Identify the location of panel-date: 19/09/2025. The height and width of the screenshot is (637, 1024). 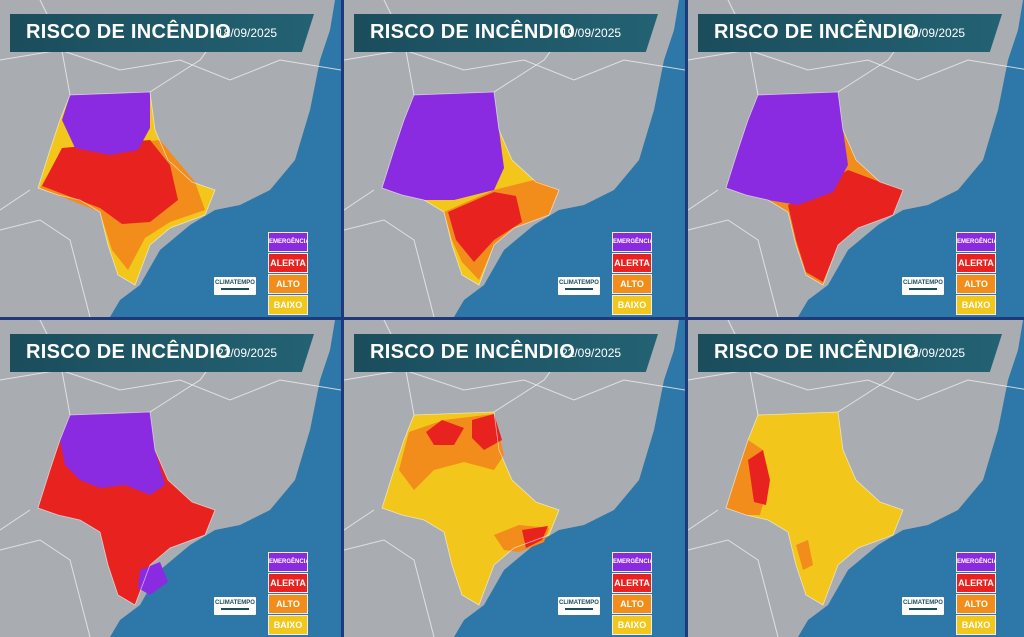
(591, 33).